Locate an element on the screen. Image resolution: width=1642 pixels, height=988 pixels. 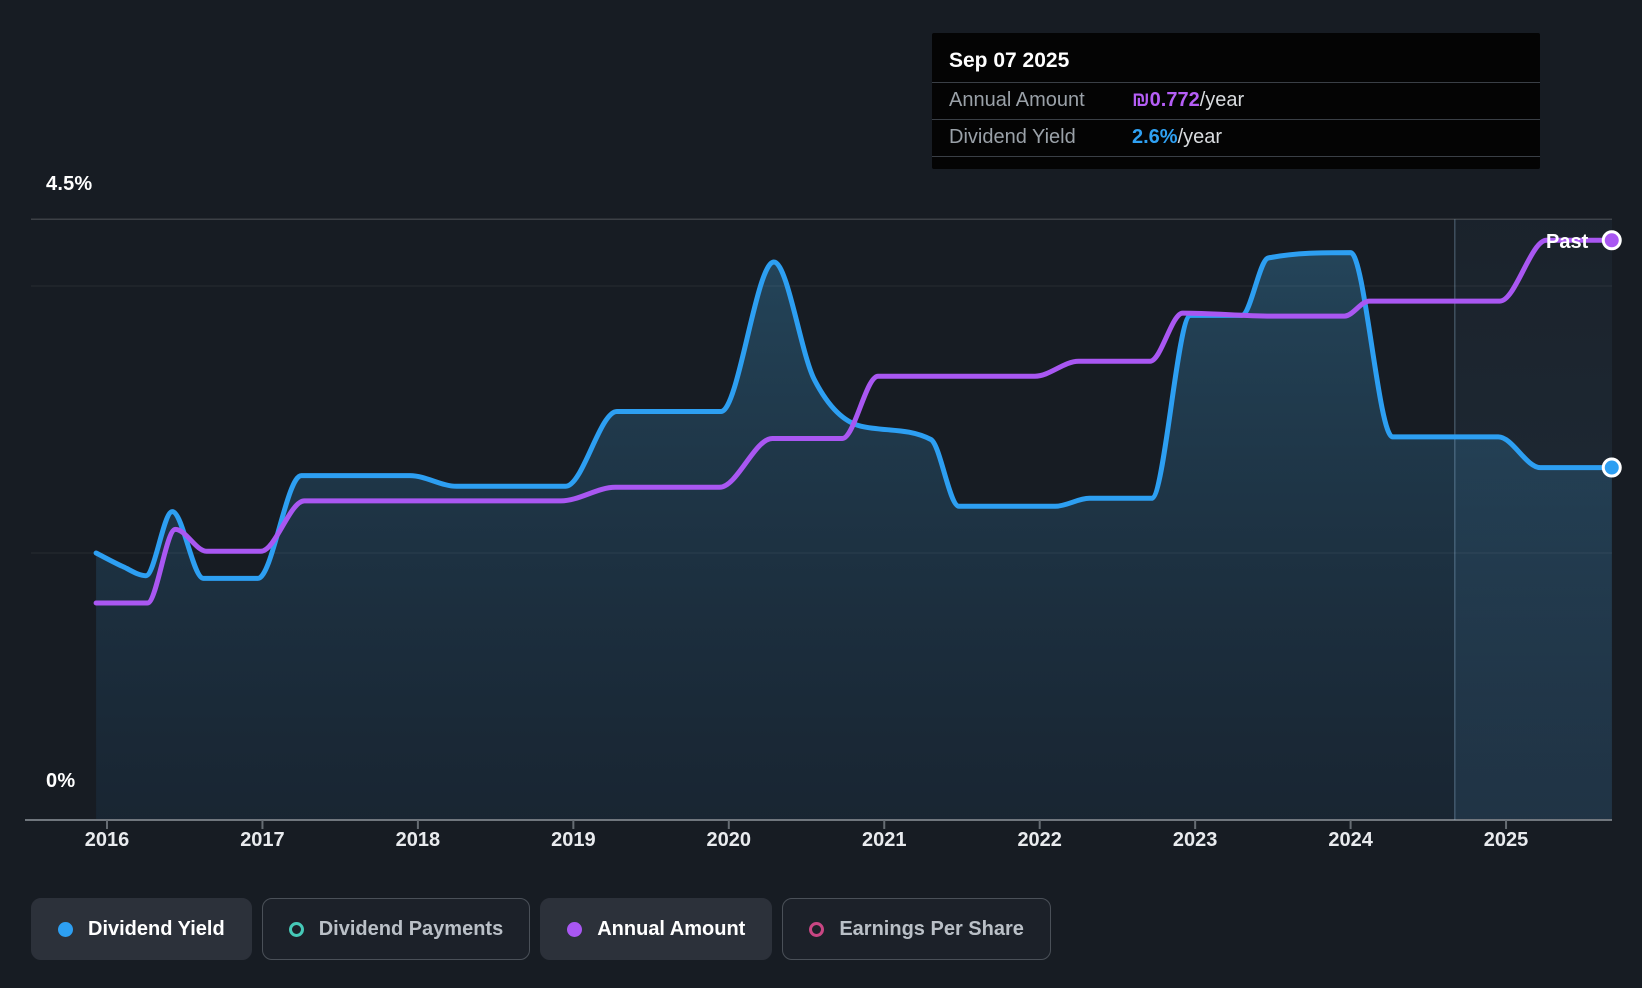
tooltip-row-annual-amount: Annual Amount ₪0.772 /year is located at coordinates (1236, 101).